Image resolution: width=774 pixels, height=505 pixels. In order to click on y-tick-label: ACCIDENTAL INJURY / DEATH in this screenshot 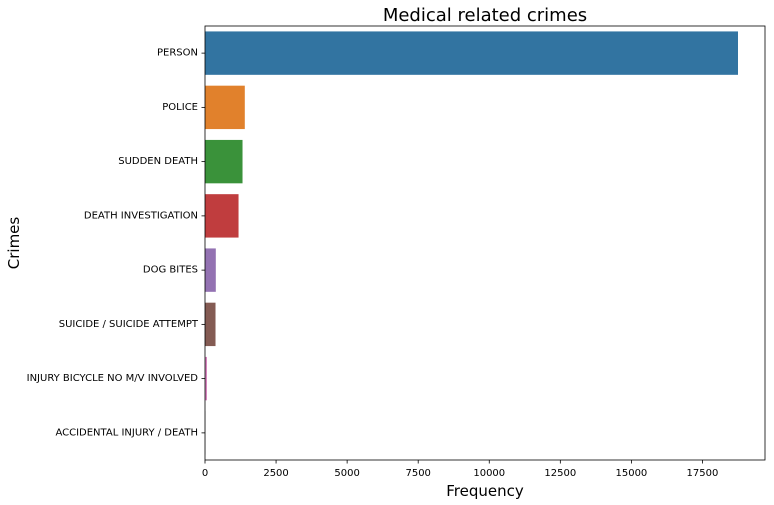, I will do `click(126, 432)`.